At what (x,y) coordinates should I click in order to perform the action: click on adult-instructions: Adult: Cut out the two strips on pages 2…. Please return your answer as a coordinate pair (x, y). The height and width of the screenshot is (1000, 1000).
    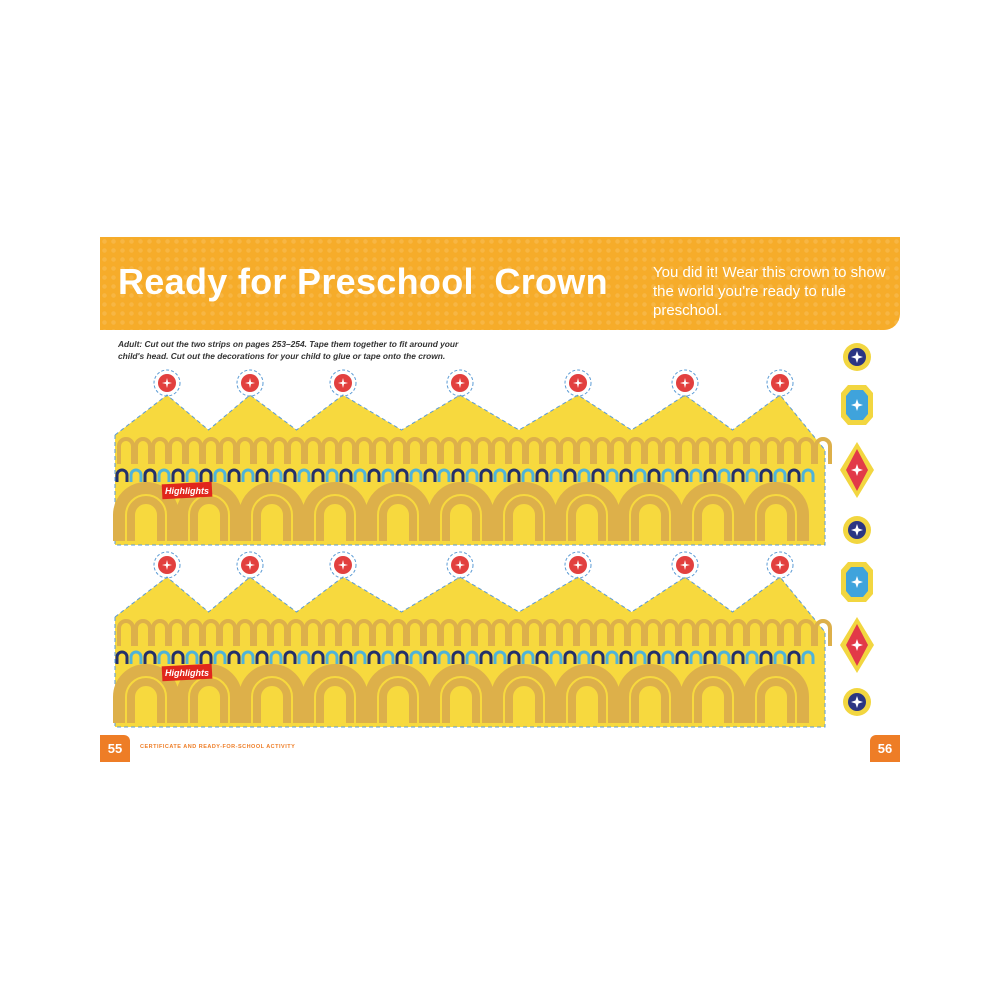
    Looking at the image, I should click on (288, 350).